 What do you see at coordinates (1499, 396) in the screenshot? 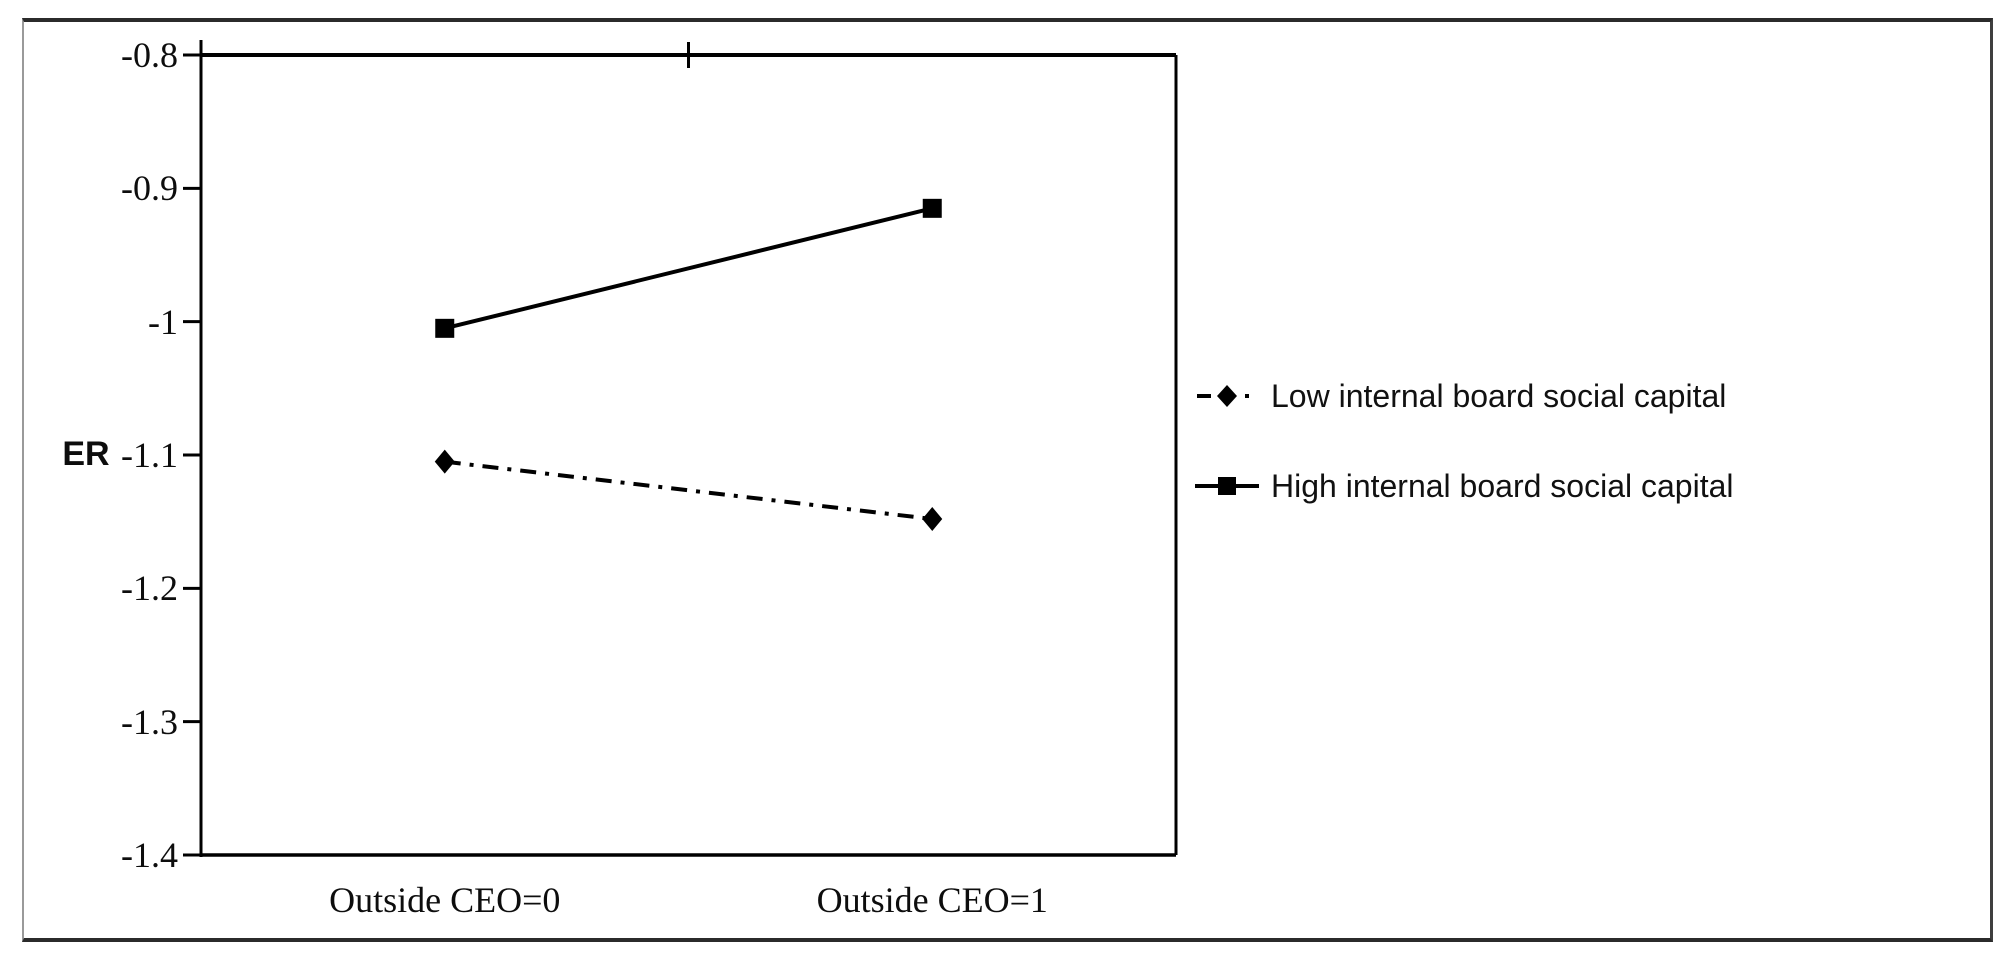
I see `legend-label-low: Low internal board social capital` at bounding box center [1499, 396].